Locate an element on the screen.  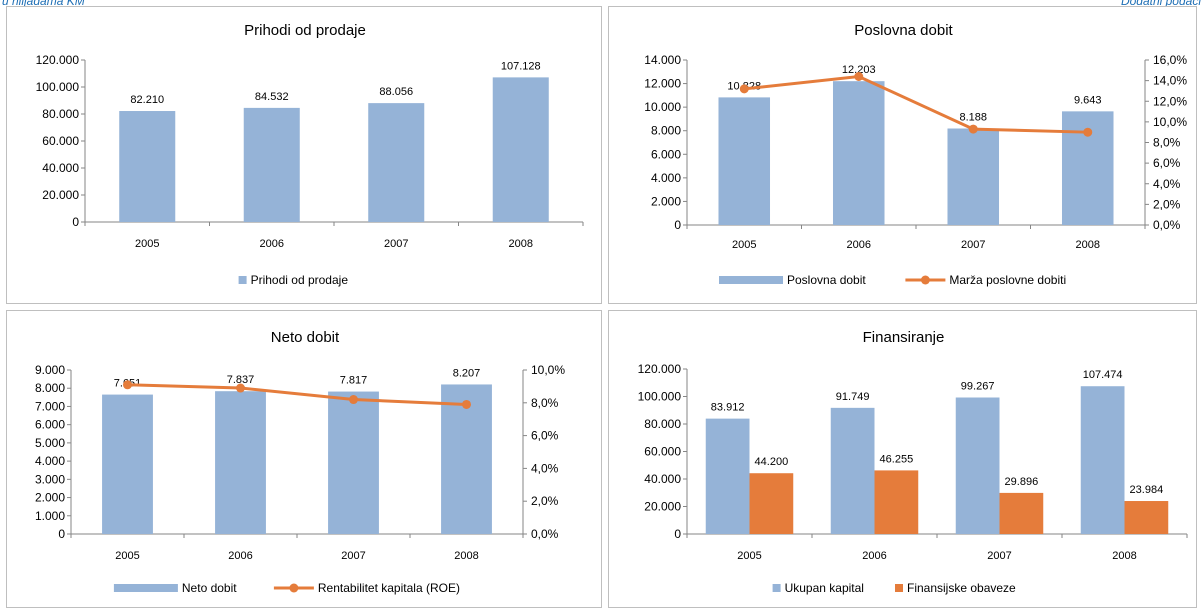
chart-title: Finansiranje is located at coordinates (904, 337).